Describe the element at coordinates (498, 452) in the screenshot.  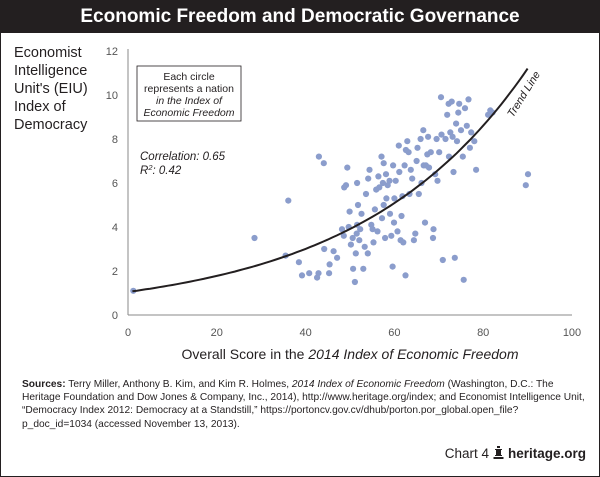
I see `bell-icon` at that location.